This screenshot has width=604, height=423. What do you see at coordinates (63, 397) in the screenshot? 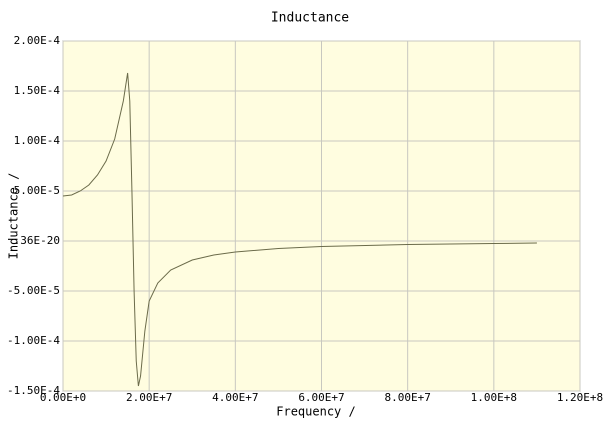
I see `x-tick-label: 0.00E+0` at bounding box center [63, 397].